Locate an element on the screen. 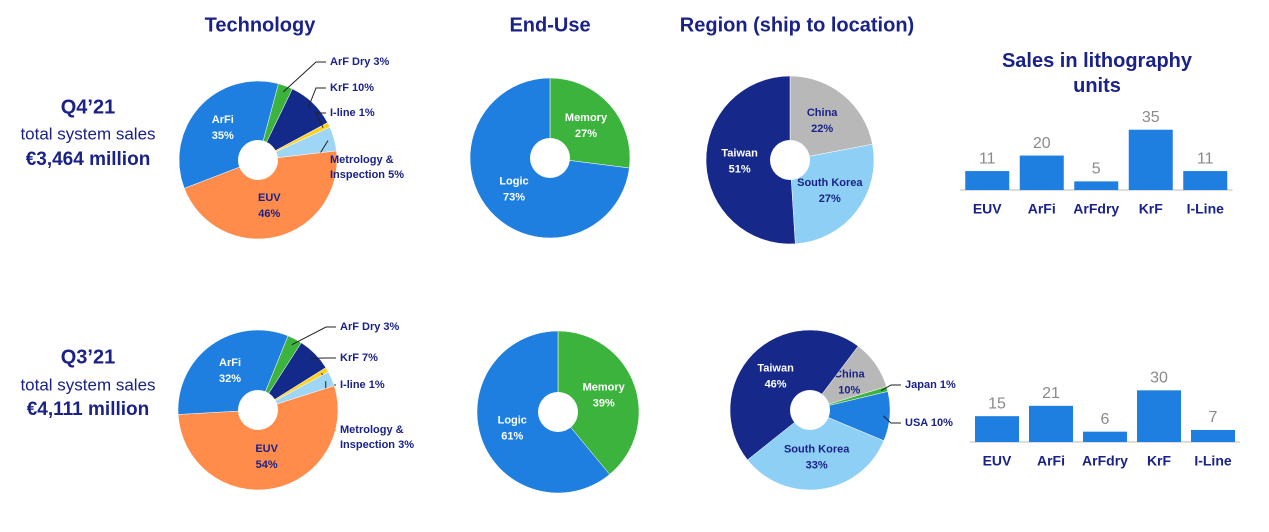 This screenshot has width=1269, height=532. x-tick-label: ArFi is located at coordinates (1051, 461).